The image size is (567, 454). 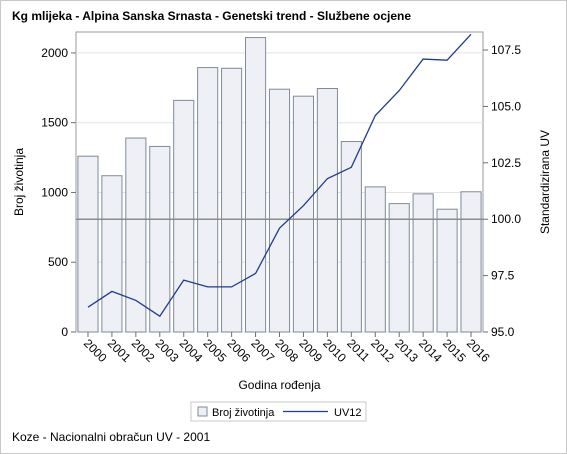 What do you see at coordinates (54, 192) in the screenshot?
I see `ytick-label-2: 1000` at bounding box center [54, 192].